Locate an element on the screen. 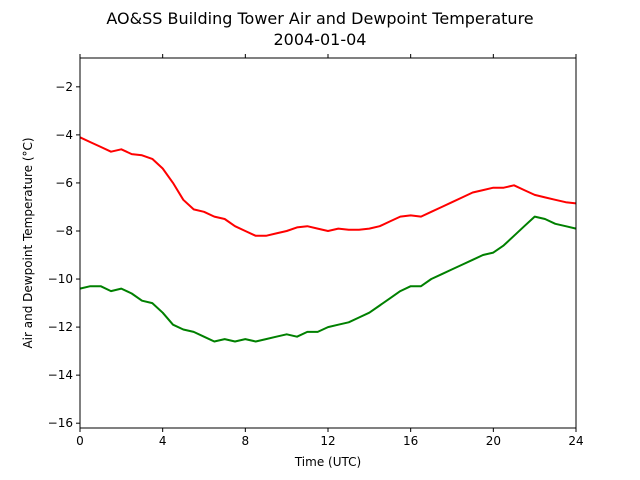 This screenshot has width=640, height=480. chart-subtitle: 2004-01-04 is located at coordinates (320, 39).